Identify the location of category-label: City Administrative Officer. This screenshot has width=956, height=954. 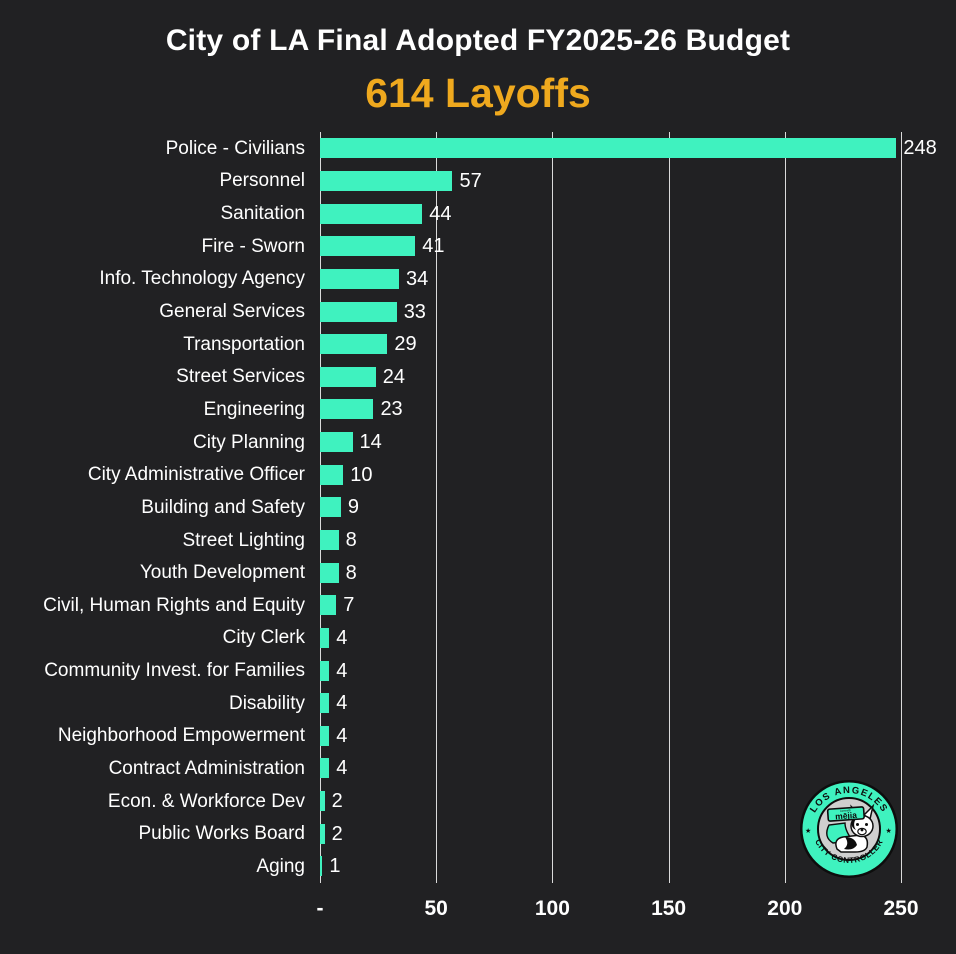
(196, 475).